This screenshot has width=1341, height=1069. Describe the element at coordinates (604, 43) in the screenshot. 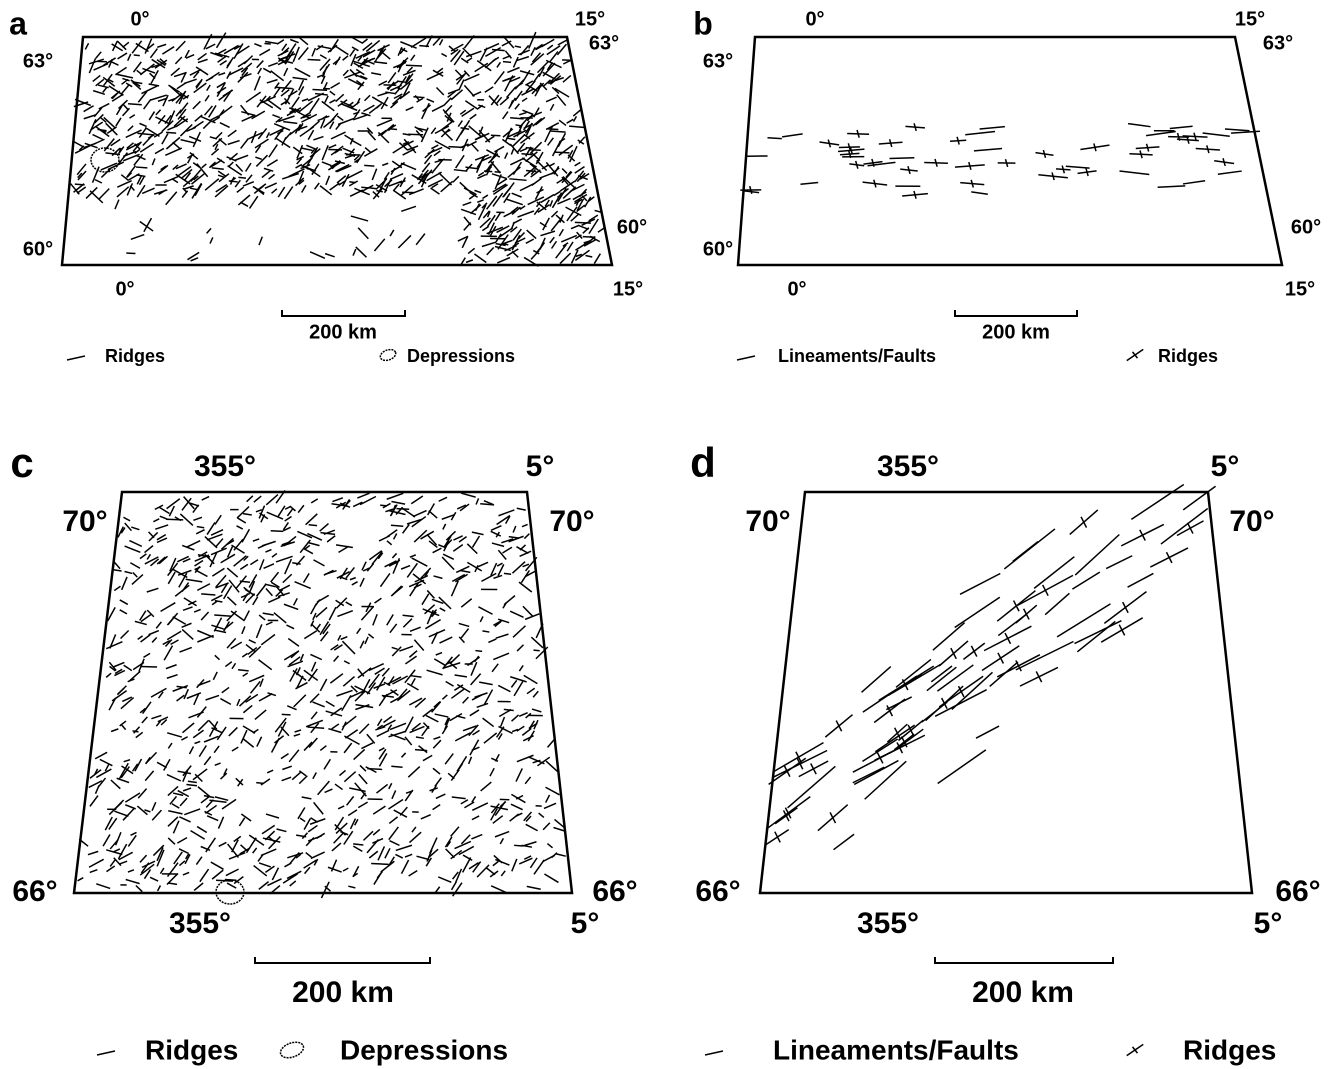

I see `right-coord-label: 63°` at that location.